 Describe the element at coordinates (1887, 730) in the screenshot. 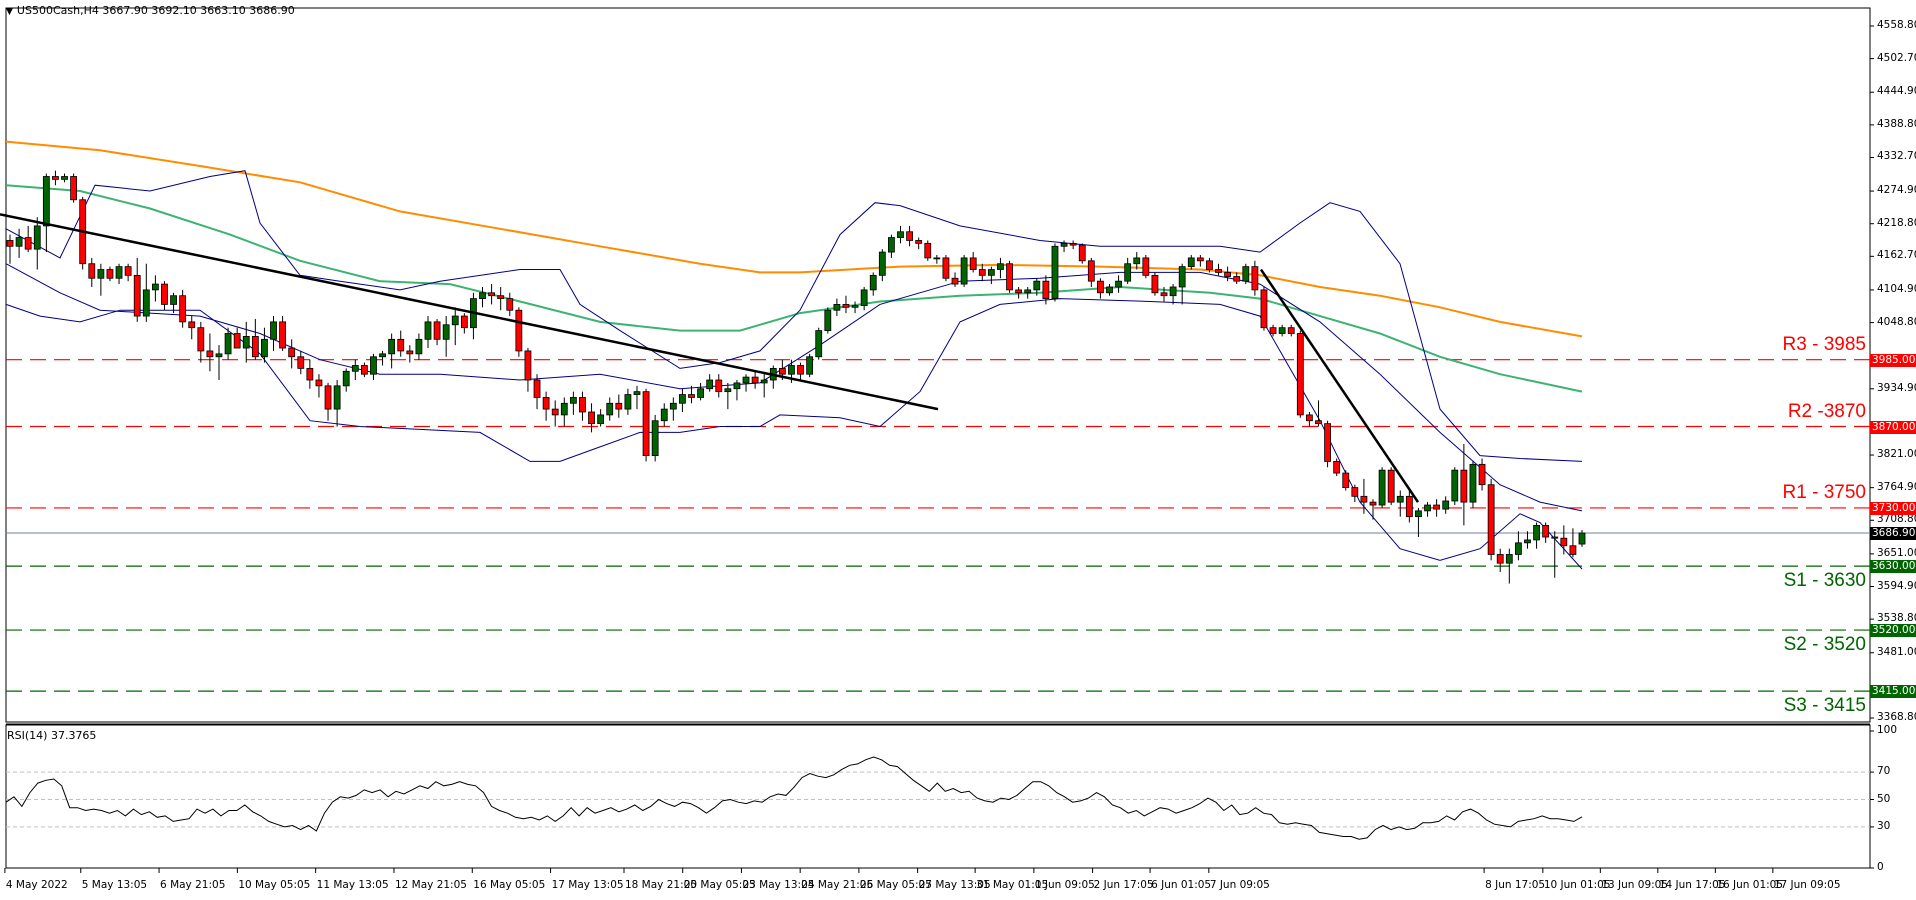

I see `rsi-axis-label: 100` at that location.